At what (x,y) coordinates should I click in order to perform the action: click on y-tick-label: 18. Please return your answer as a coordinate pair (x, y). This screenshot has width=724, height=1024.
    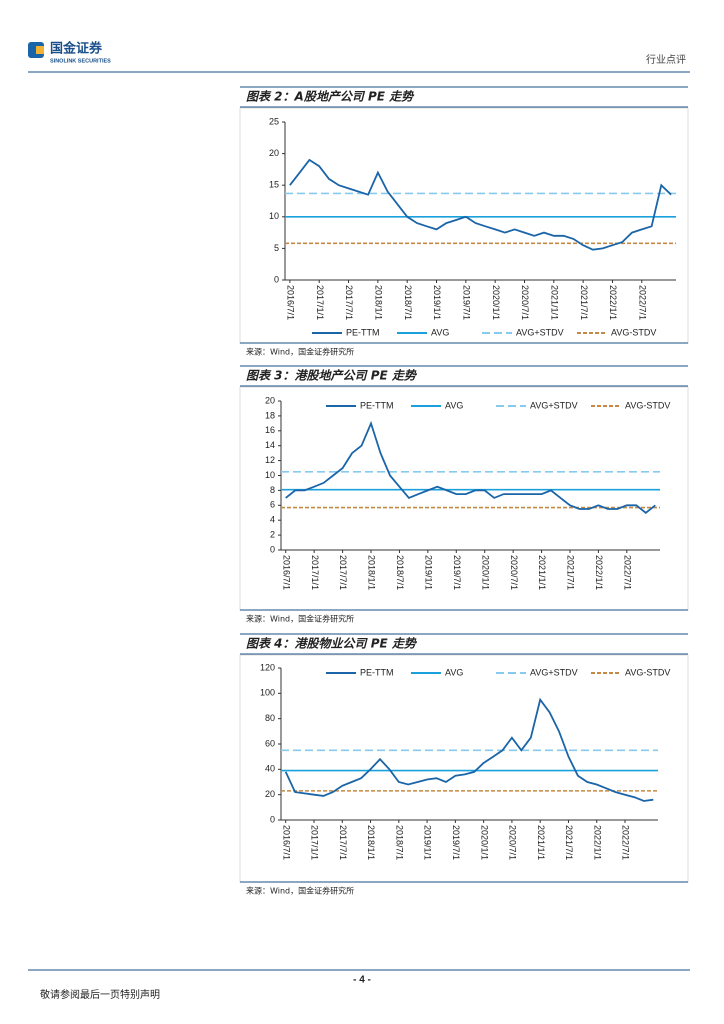
    Looking at the image, I should click on (270, 415).